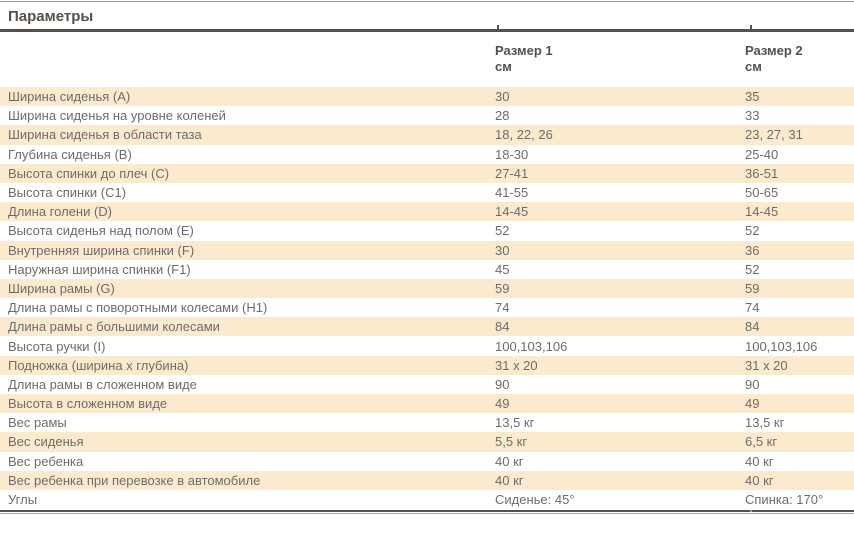 The height and width of the screenshot is (542, 854). I want to click on parameter-label: Длина рамы с большими колесами, so click(114, 327).